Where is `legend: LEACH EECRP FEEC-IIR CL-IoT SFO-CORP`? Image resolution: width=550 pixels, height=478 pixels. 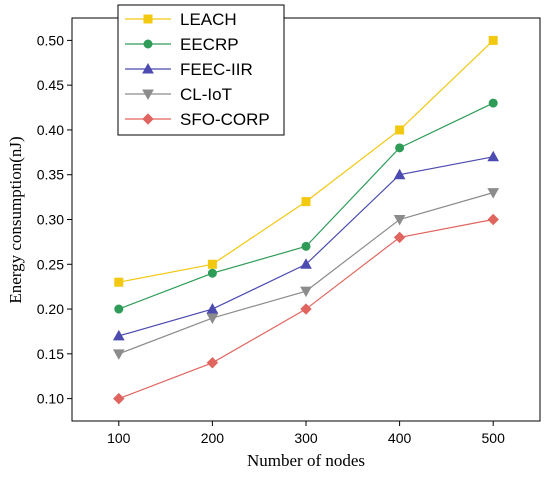 legend: LEACH EECRP FEEC-IIR CL-IoT SFO-CORP is located at coordinates (201, 70).